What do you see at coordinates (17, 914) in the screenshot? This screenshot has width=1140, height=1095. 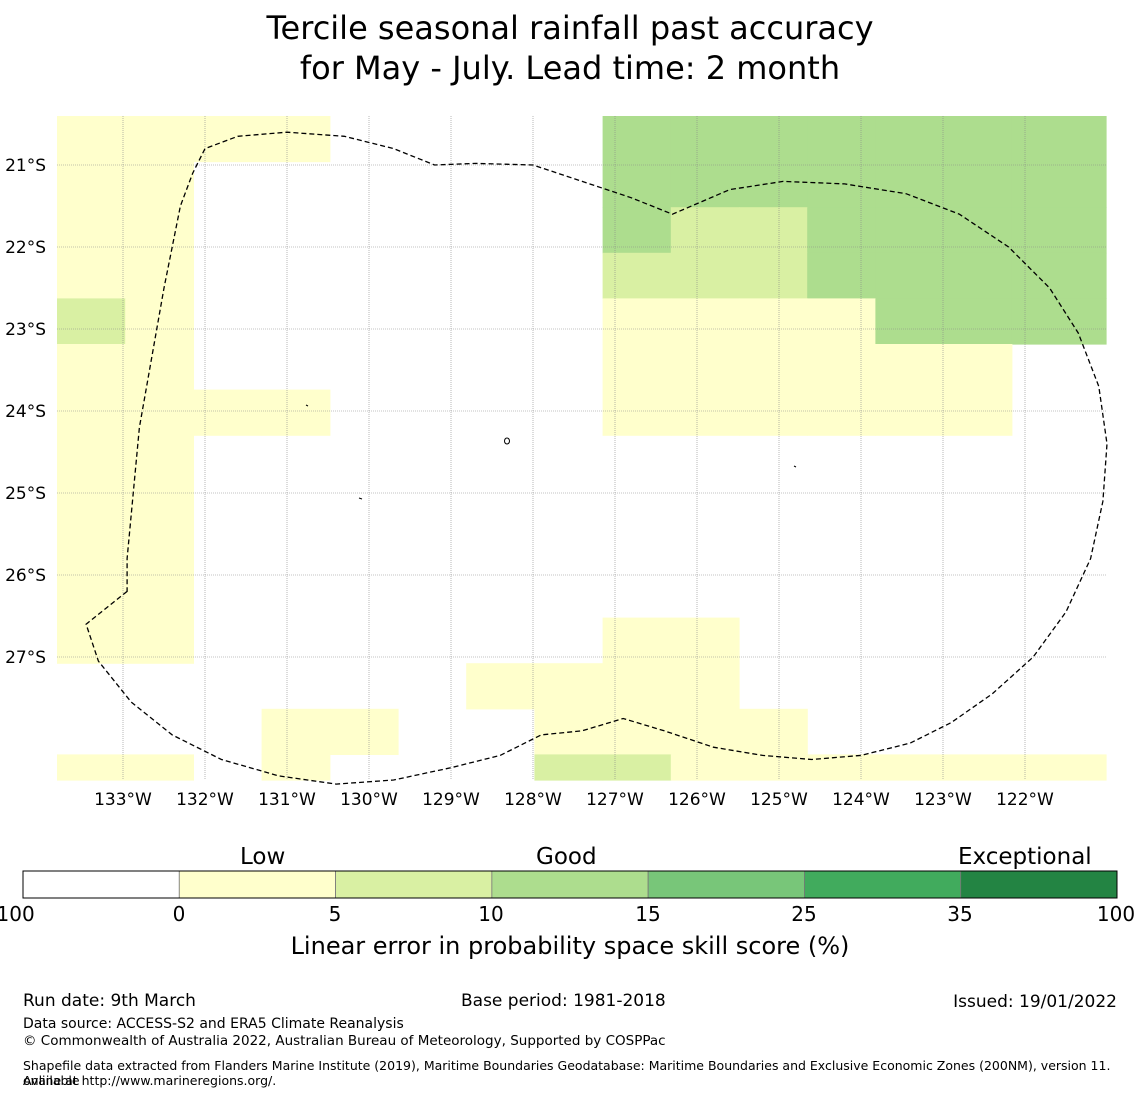 I see `colorbar-tick: -100` at bounding box center [17, 914].